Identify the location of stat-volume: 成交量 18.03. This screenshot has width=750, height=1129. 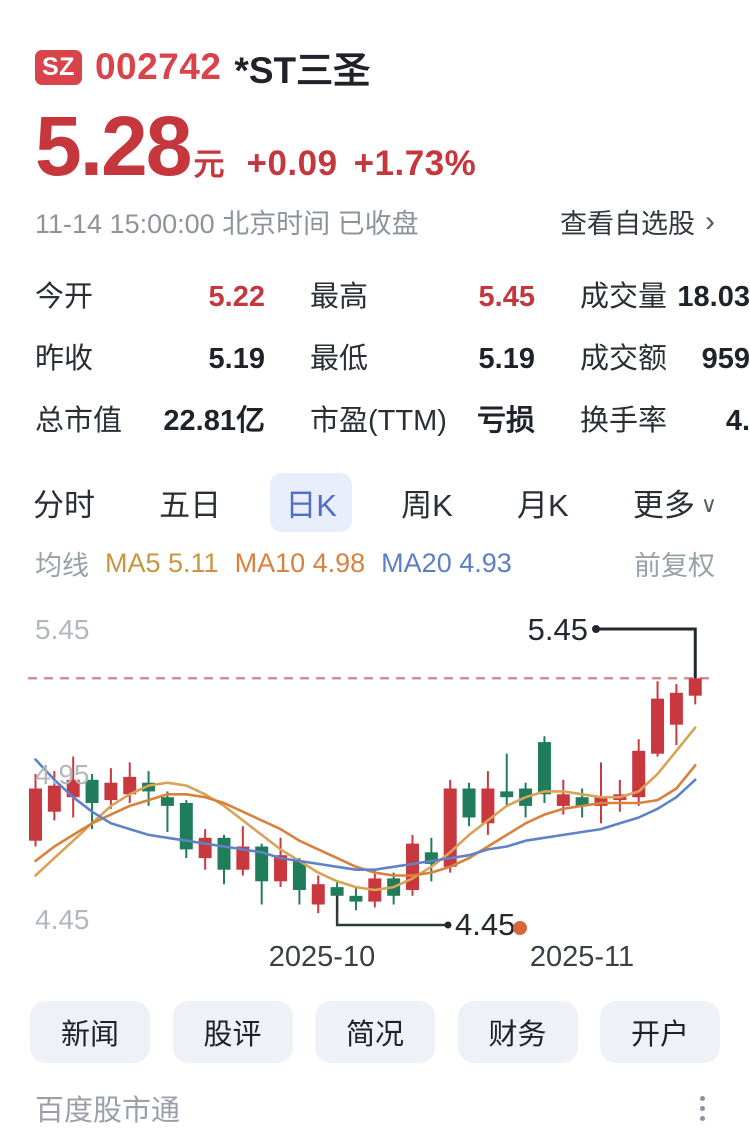
(665, 297).